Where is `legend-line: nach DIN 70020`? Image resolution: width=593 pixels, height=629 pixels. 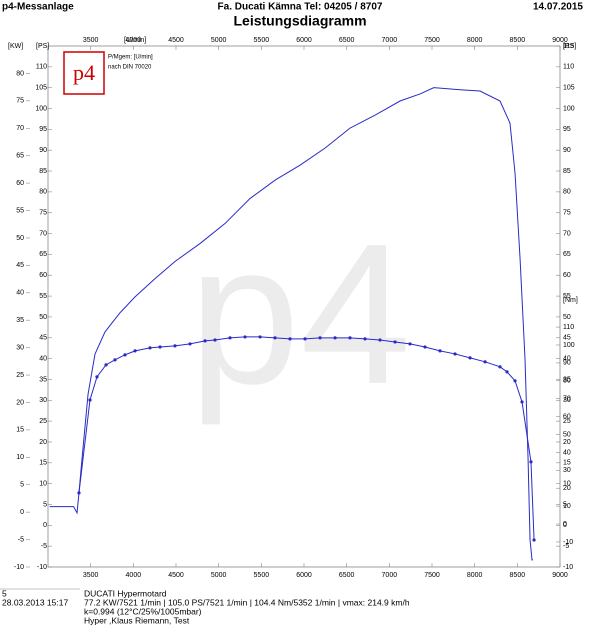 legend-line: nach DIN 70020 is located at coordinates (130, 68).